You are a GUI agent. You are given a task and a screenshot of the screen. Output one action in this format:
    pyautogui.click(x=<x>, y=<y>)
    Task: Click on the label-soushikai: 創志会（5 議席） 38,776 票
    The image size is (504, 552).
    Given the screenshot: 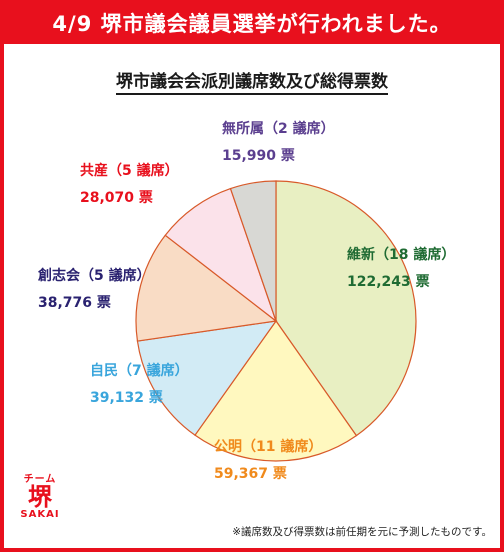 What is the action you would take?
    pyautogui.click(x=94, y=288)
    